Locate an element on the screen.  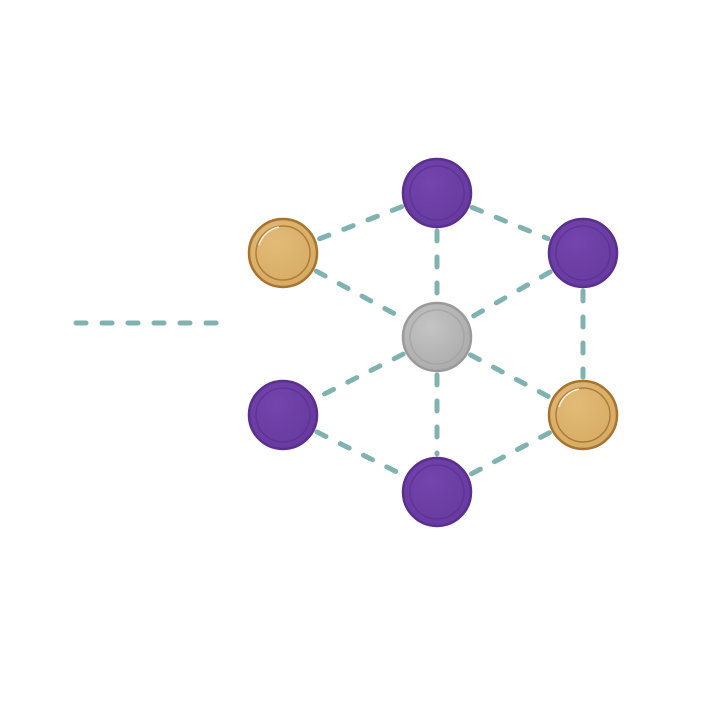
bond-upper-right-center is located at coordinates (510, 295).